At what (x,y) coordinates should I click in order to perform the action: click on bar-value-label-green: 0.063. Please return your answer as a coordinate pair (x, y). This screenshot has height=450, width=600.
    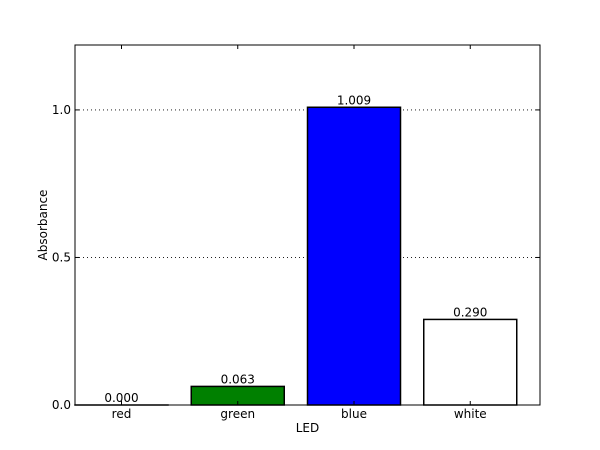
    Looking at the image, I should click on (238, 379).